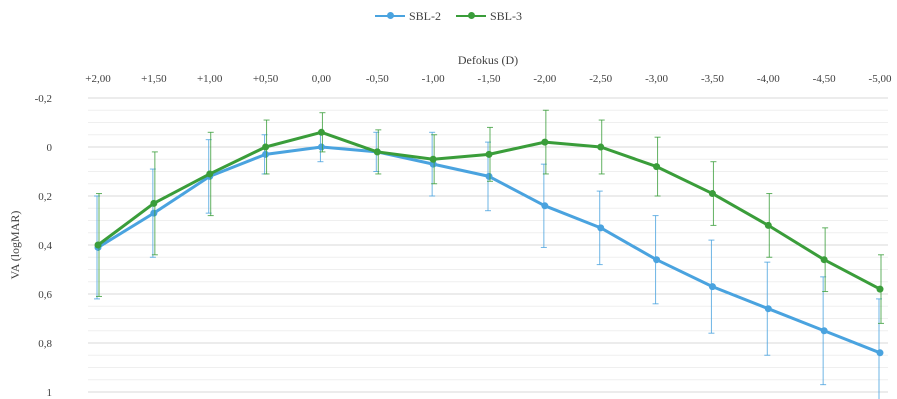 This screenshot has height=399, width=897. What do you see at coordinates (15, 245) in the screenshot?
I see `y-axis-title: VA (logMAR)` at bounding box center [15, 245].